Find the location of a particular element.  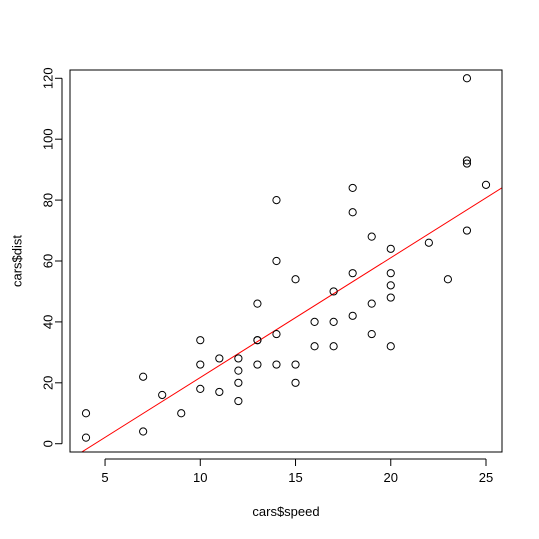

y-axis-title: cars$dist is located at coordinates (17, 261).